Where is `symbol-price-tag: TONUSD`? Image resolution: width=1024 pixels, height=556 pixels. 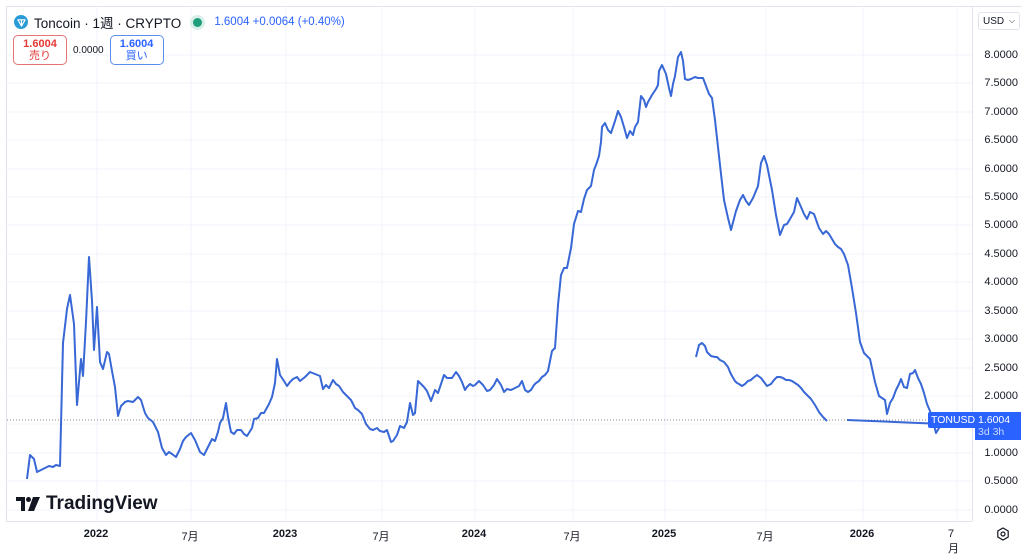
symbol-price-tag: TONUSD is located at coordinates (953, 420).